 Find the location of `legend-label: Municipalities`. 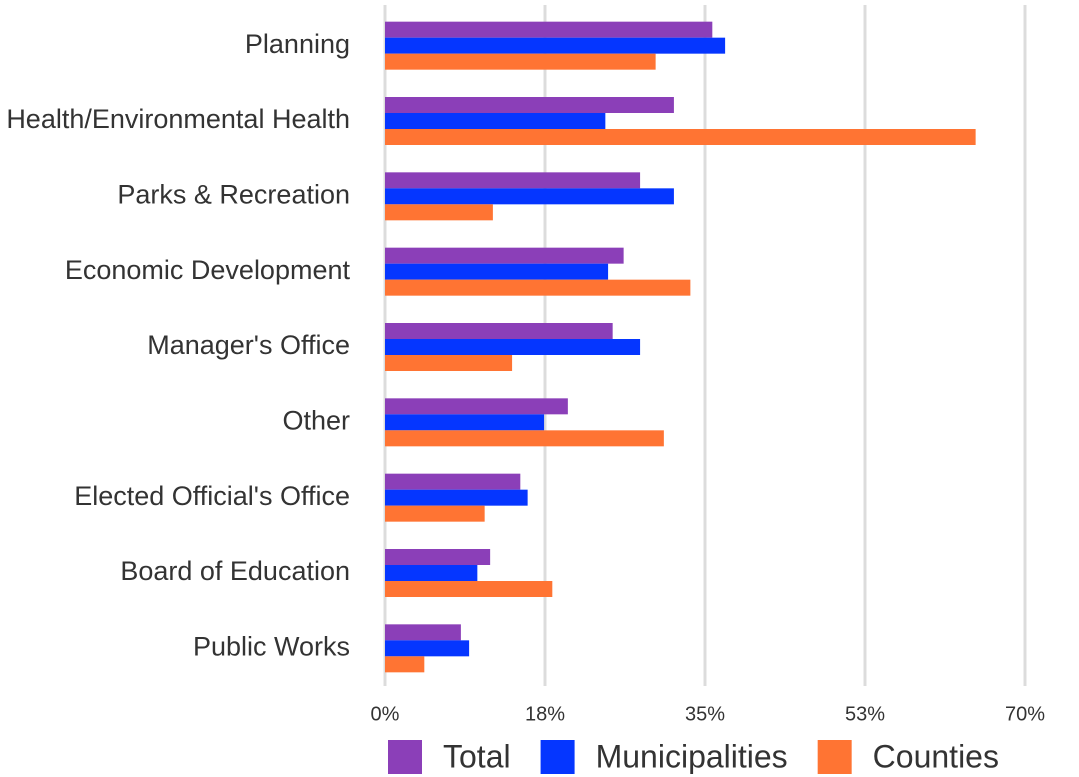

legend-label: Municipalities is located at coordinates (692, 756).